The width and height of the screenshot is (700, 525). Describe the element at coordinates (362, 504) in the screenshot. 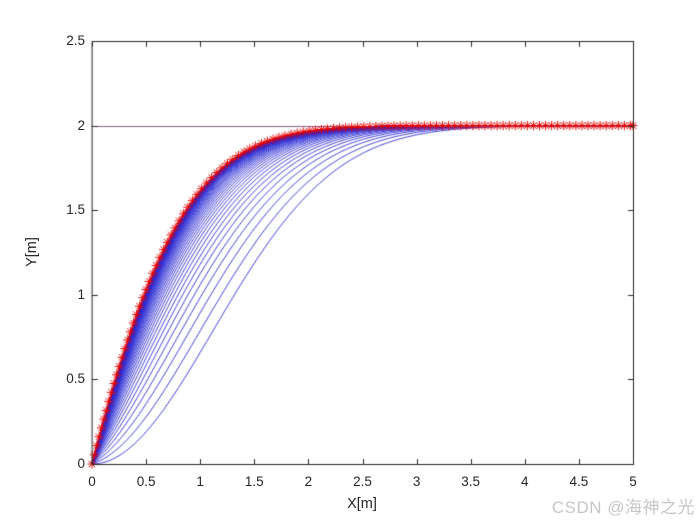

I see `x-axis-label: X[m]` at that location.